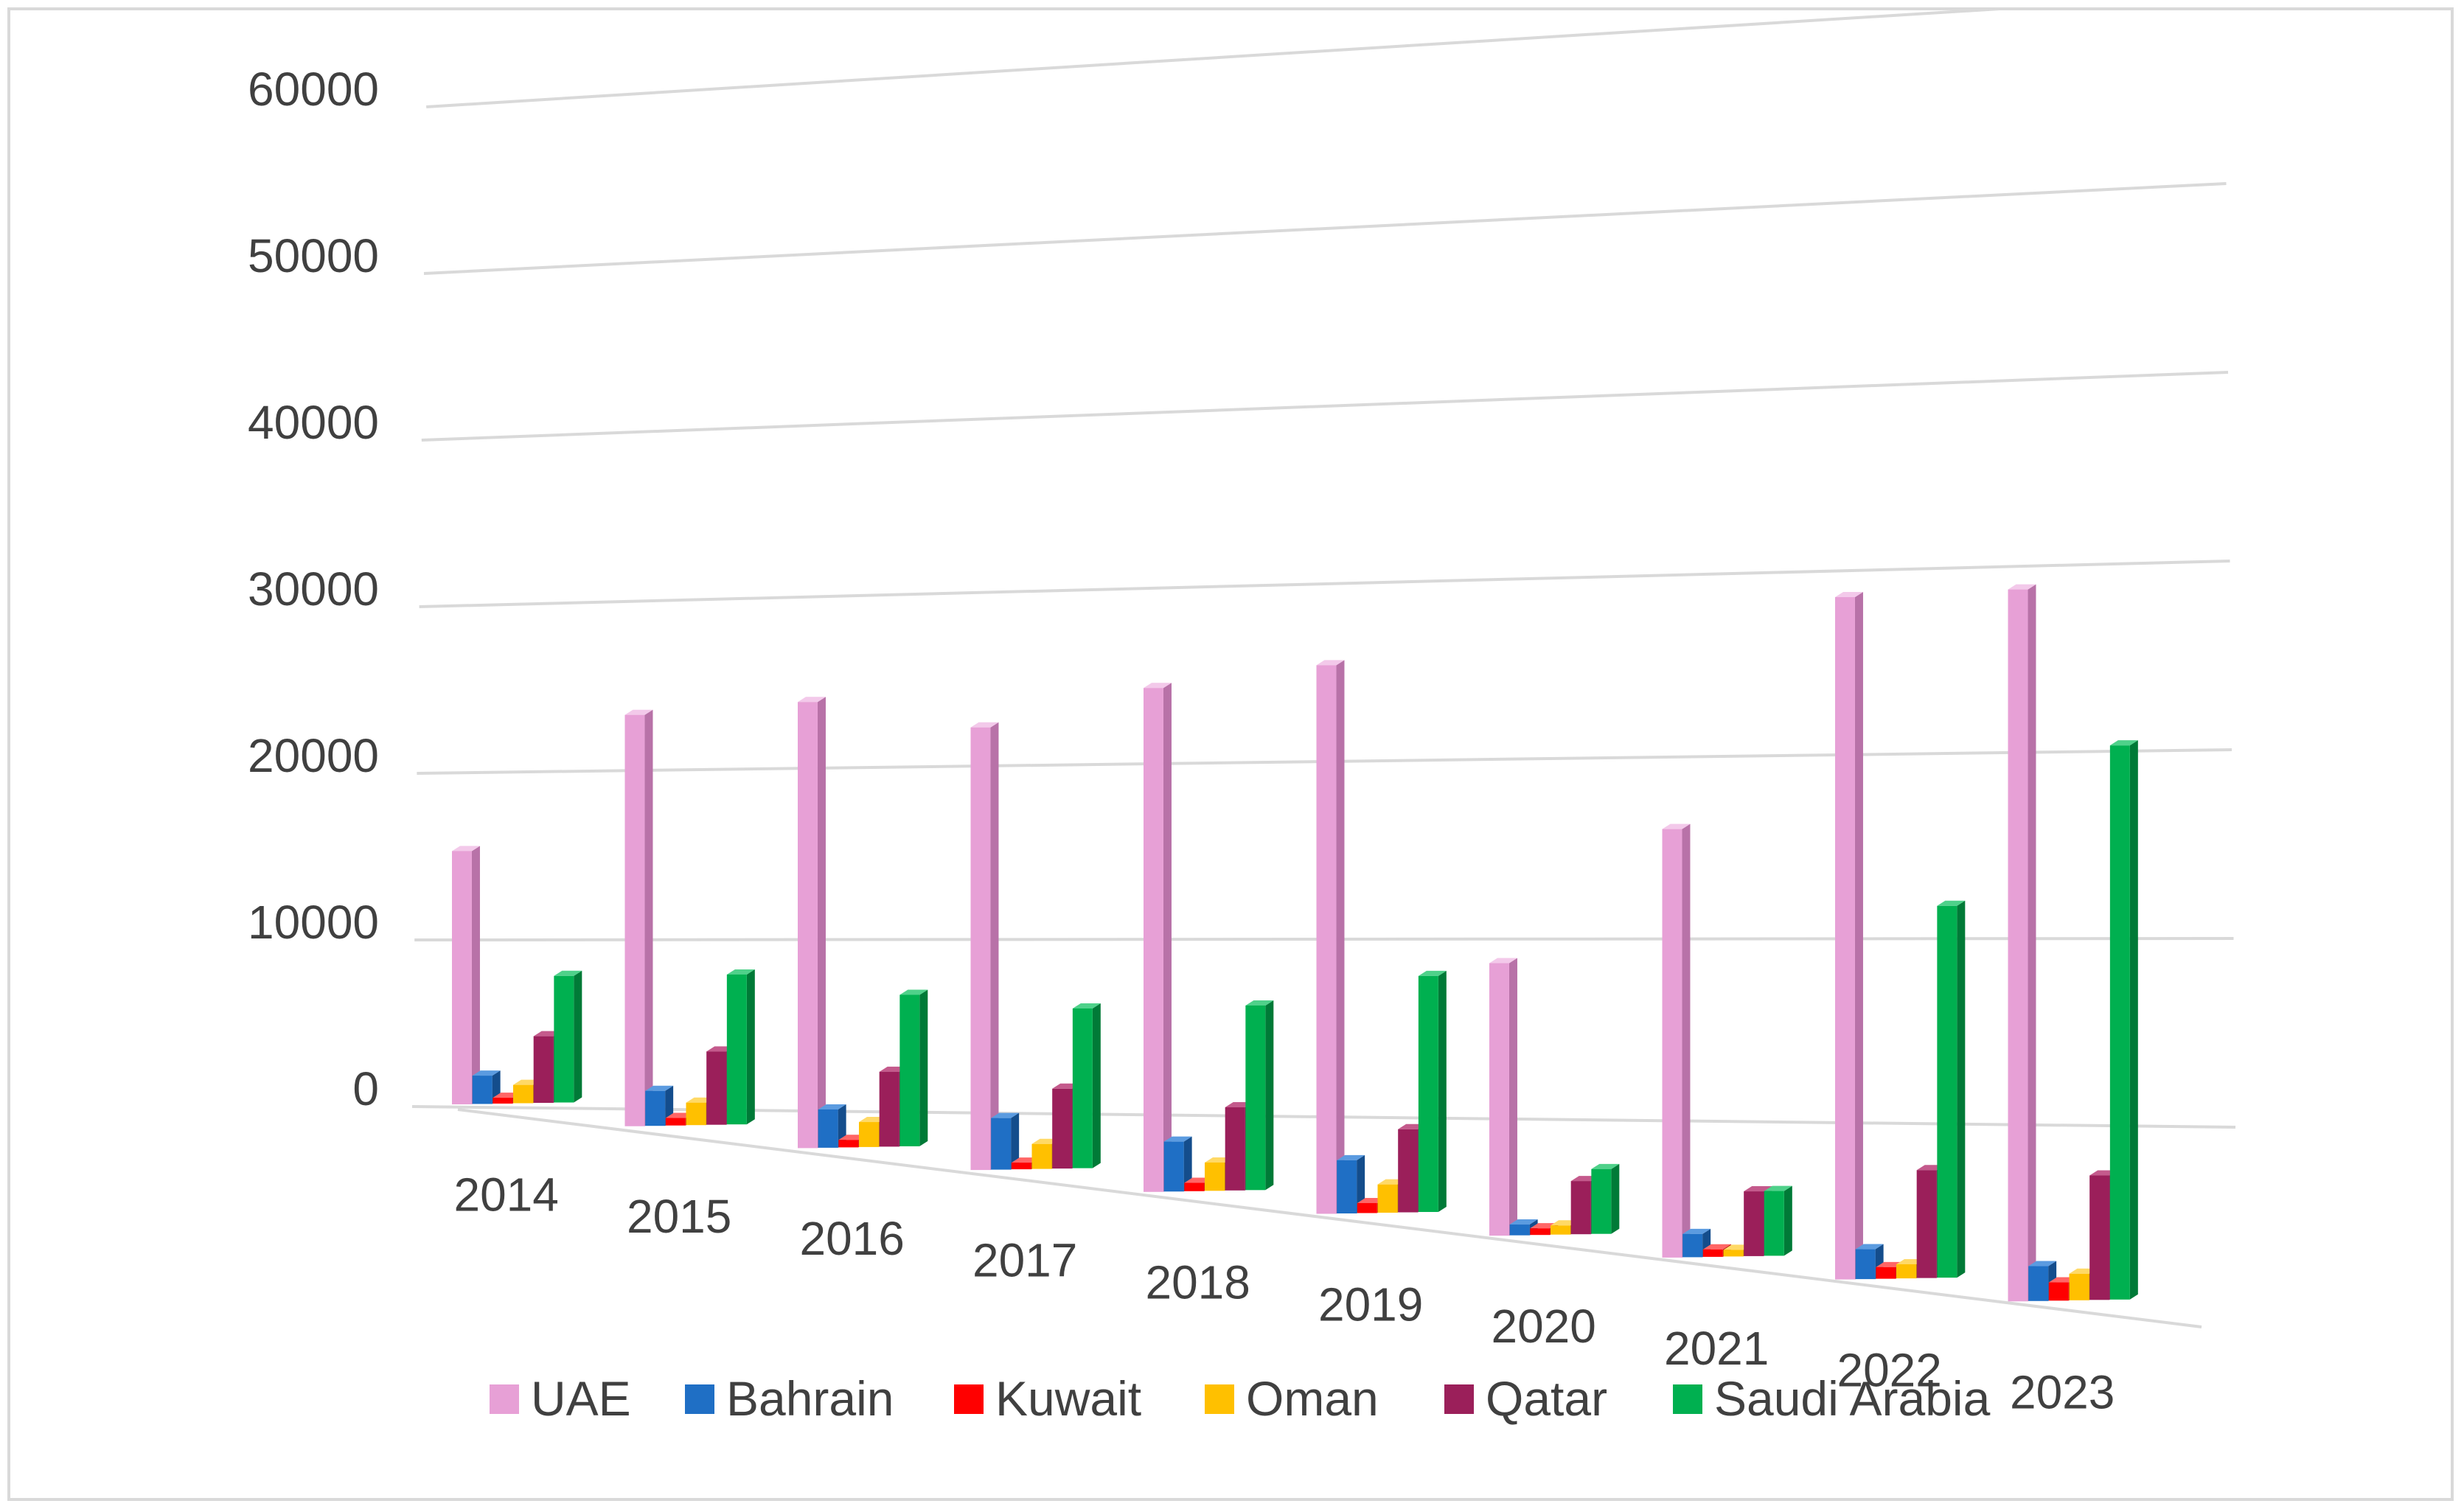  I want to click on x-tick-label: 2021, so click(1716, 1348).